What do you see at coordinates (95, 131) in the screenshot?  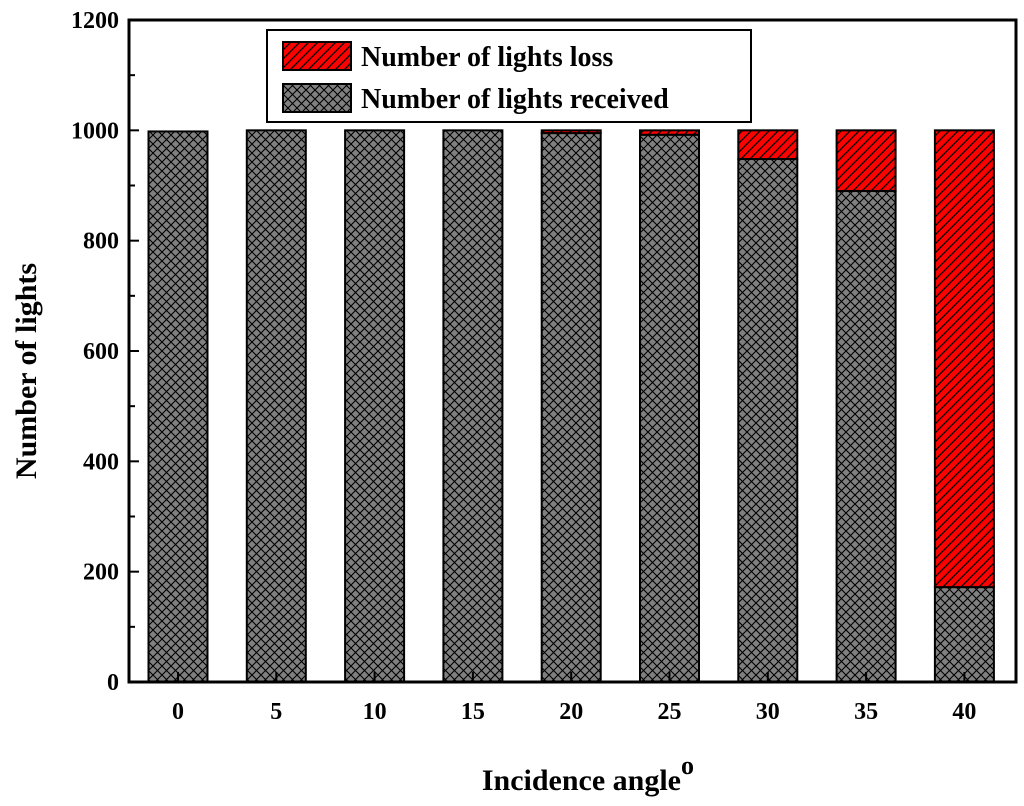 I see `y-tick-label: 1000` at bounding box center [95, 131].